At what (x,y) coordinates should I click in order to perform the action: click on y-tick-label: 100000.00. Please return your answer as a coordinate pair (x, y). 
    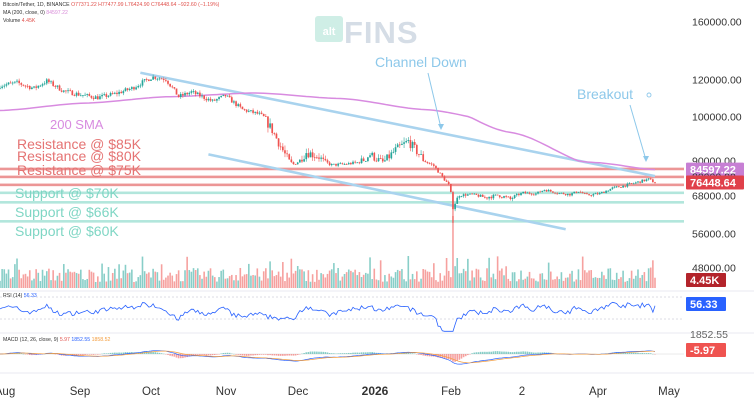
    Looking at the image, I should click on (717, 118).